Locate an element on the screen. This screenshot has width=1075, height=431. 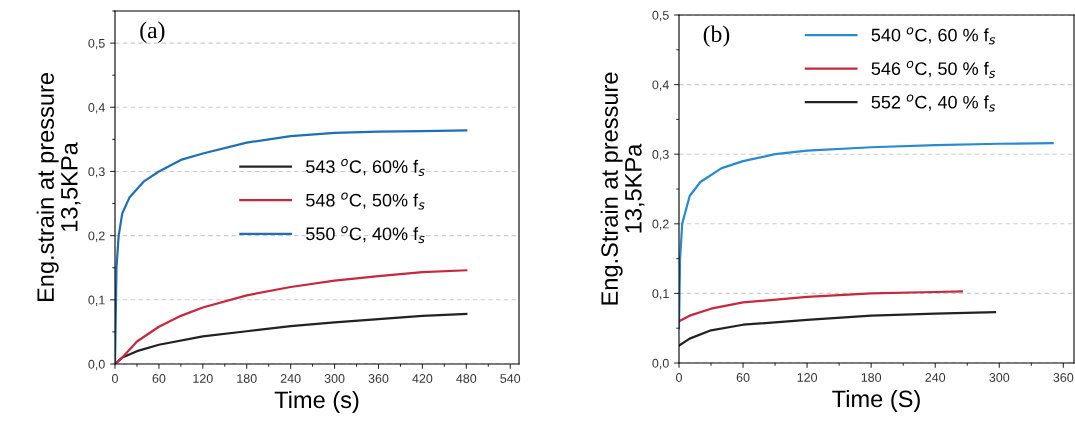
y-axis-title: Eng.strain at pressure 13,5KPa is located at coordinates (58, 187).